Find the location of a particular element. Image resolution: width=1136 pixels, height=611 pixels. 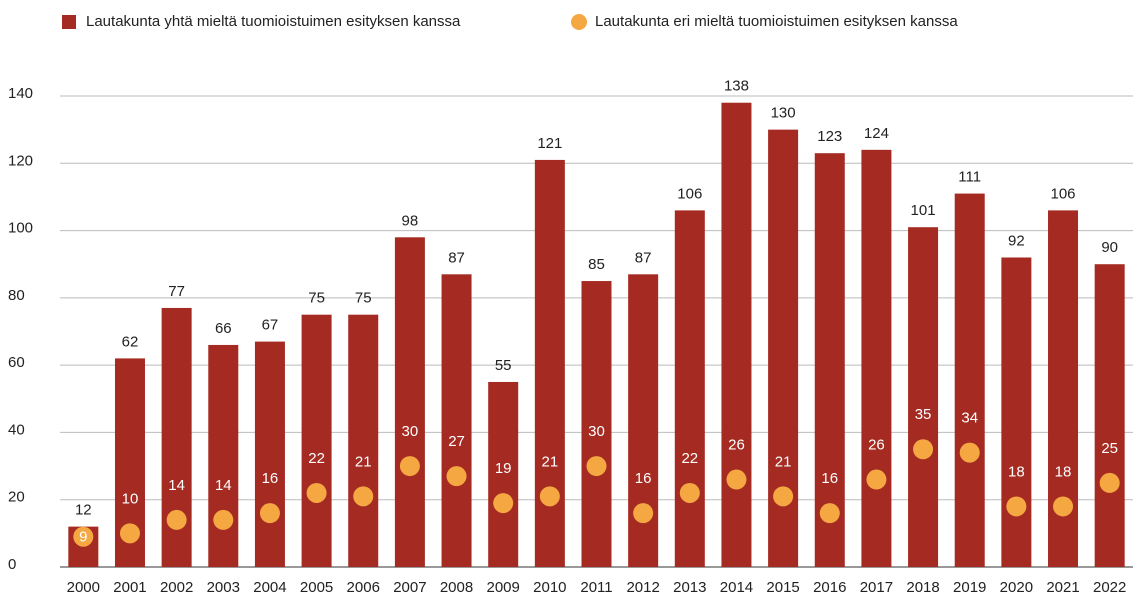

bar-value-label: 66 is located at coordinates (223, 328).